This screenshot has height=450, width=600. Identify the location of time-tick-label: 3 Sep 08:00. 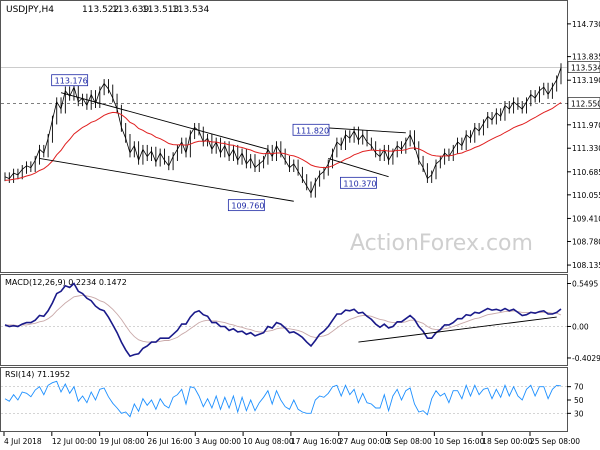
(410, 441).